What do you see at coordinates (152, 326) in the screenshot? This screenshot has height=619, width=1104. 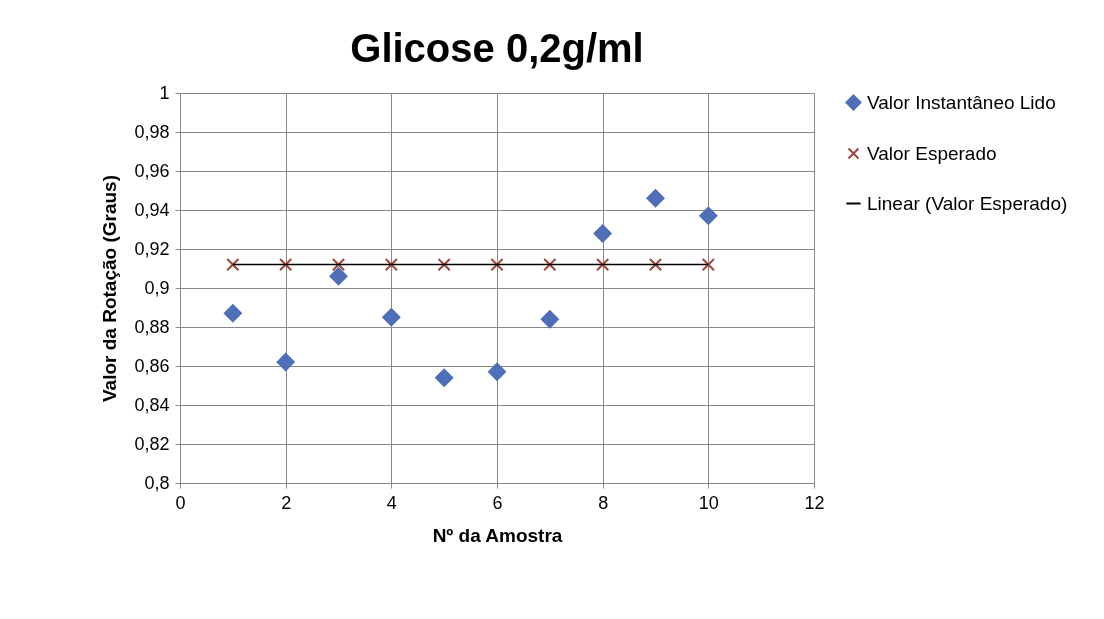 I see `y-tick-label: 0,88` at bounding box center [152, 326].